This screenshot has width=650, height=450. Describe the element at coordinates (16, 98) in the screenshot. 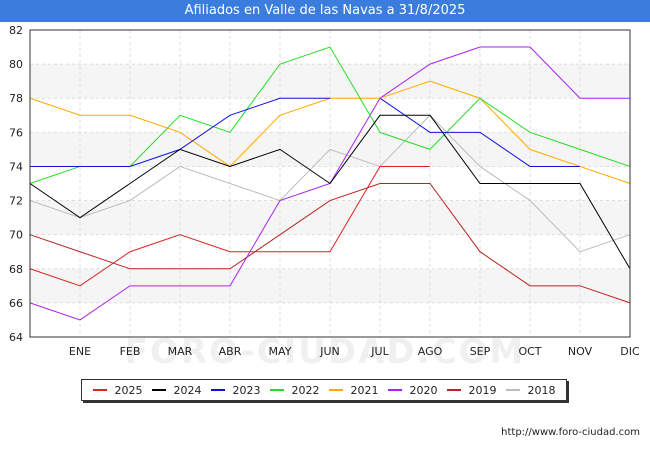

I see `y-tick-label: 78` at that location.